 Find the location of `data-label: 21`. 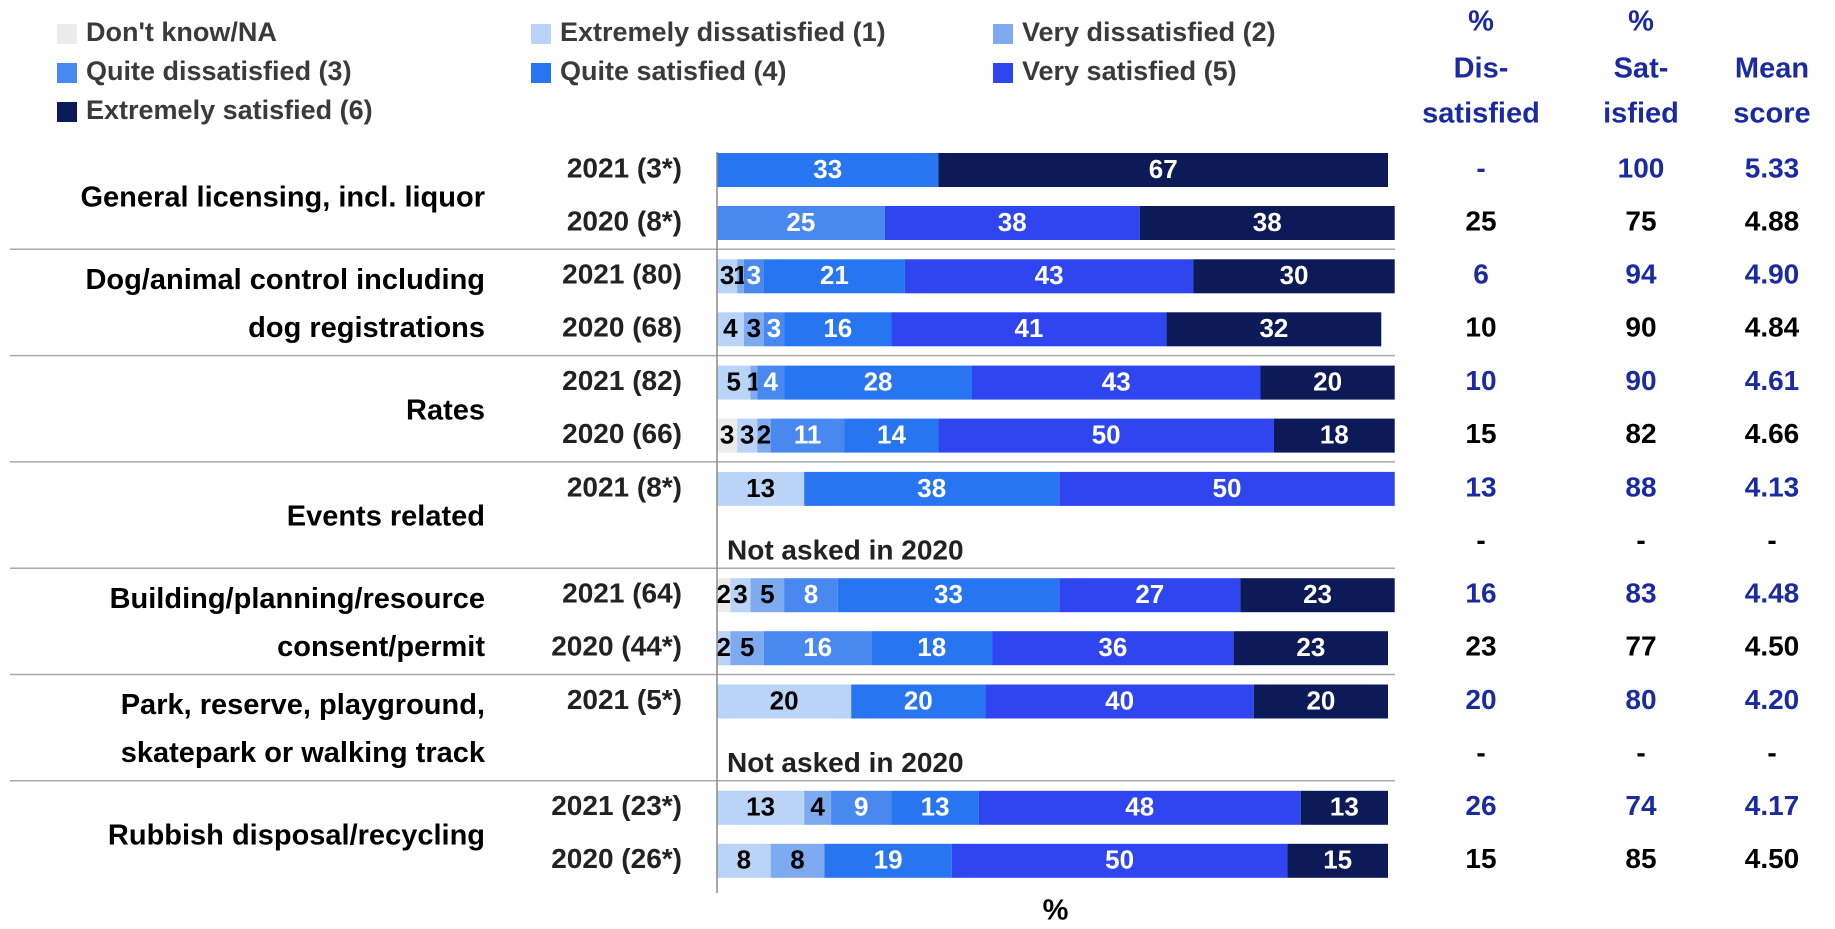

data-label: 21 is located at coordinates (834, 275).